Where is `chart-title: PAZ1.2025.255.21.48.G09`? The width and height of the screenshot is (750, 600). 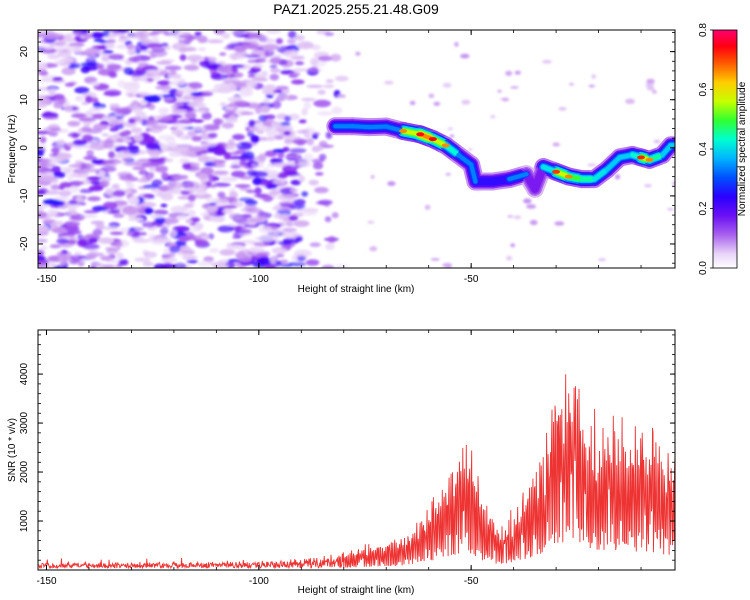 chart-title: PAZ1.2025.255.21.48.G09 is located at coordinates (356, 9).